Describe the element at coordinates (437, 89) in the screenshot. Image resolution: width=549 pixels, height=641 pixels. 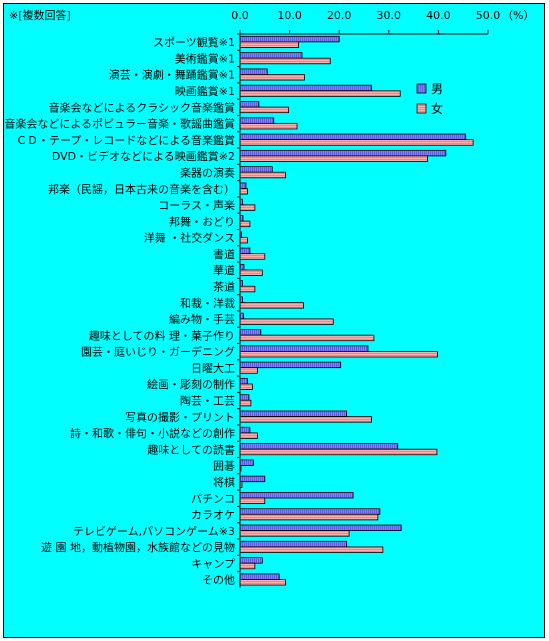
I see `legend-label: 男` at that location.